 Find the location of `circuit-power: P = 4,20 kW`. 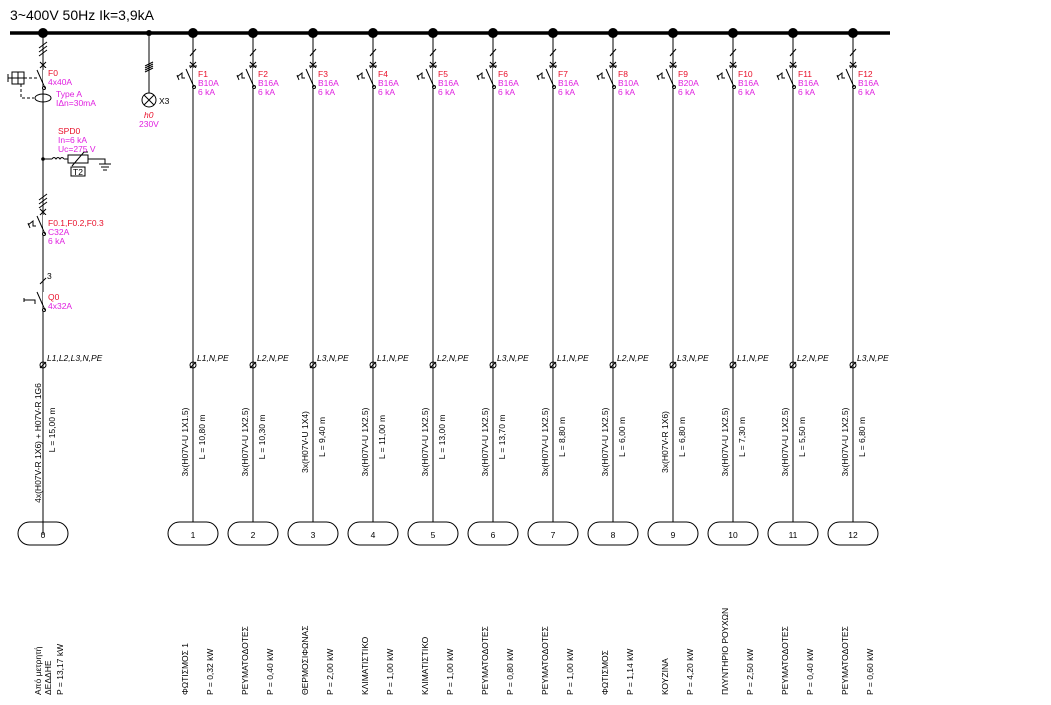

circuit-power: P = 4,20 kW is located at coordinates (690, 672).